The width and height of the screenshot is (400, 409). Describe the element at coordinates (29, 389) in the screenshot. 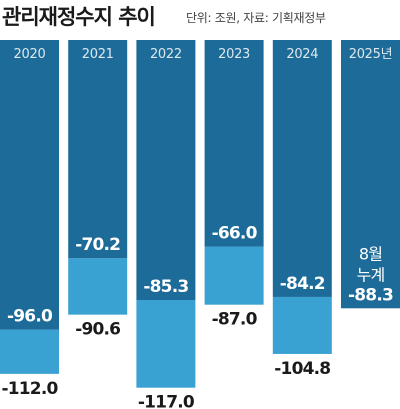

I see `data-label-total-2020: -112.0` at that location.